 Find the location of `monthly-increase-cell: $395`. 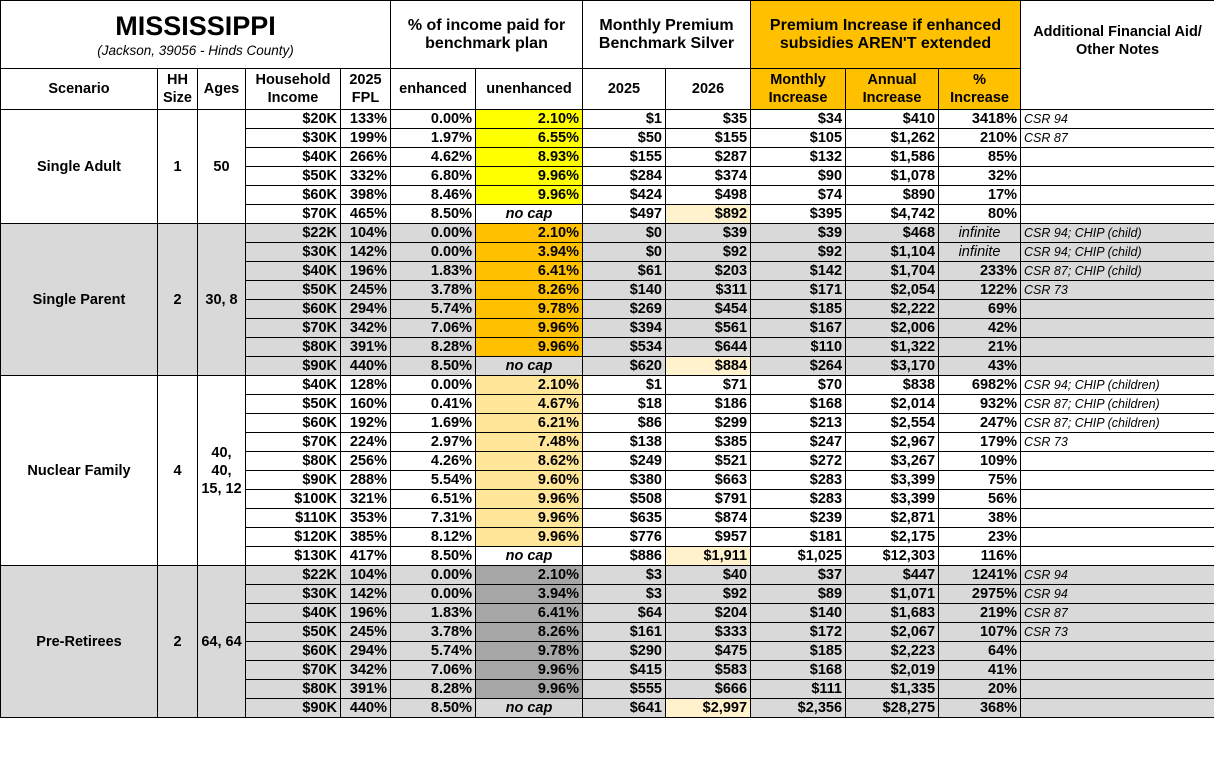

monthly-increase-cell: $395 is located at coordinates (798, 214).